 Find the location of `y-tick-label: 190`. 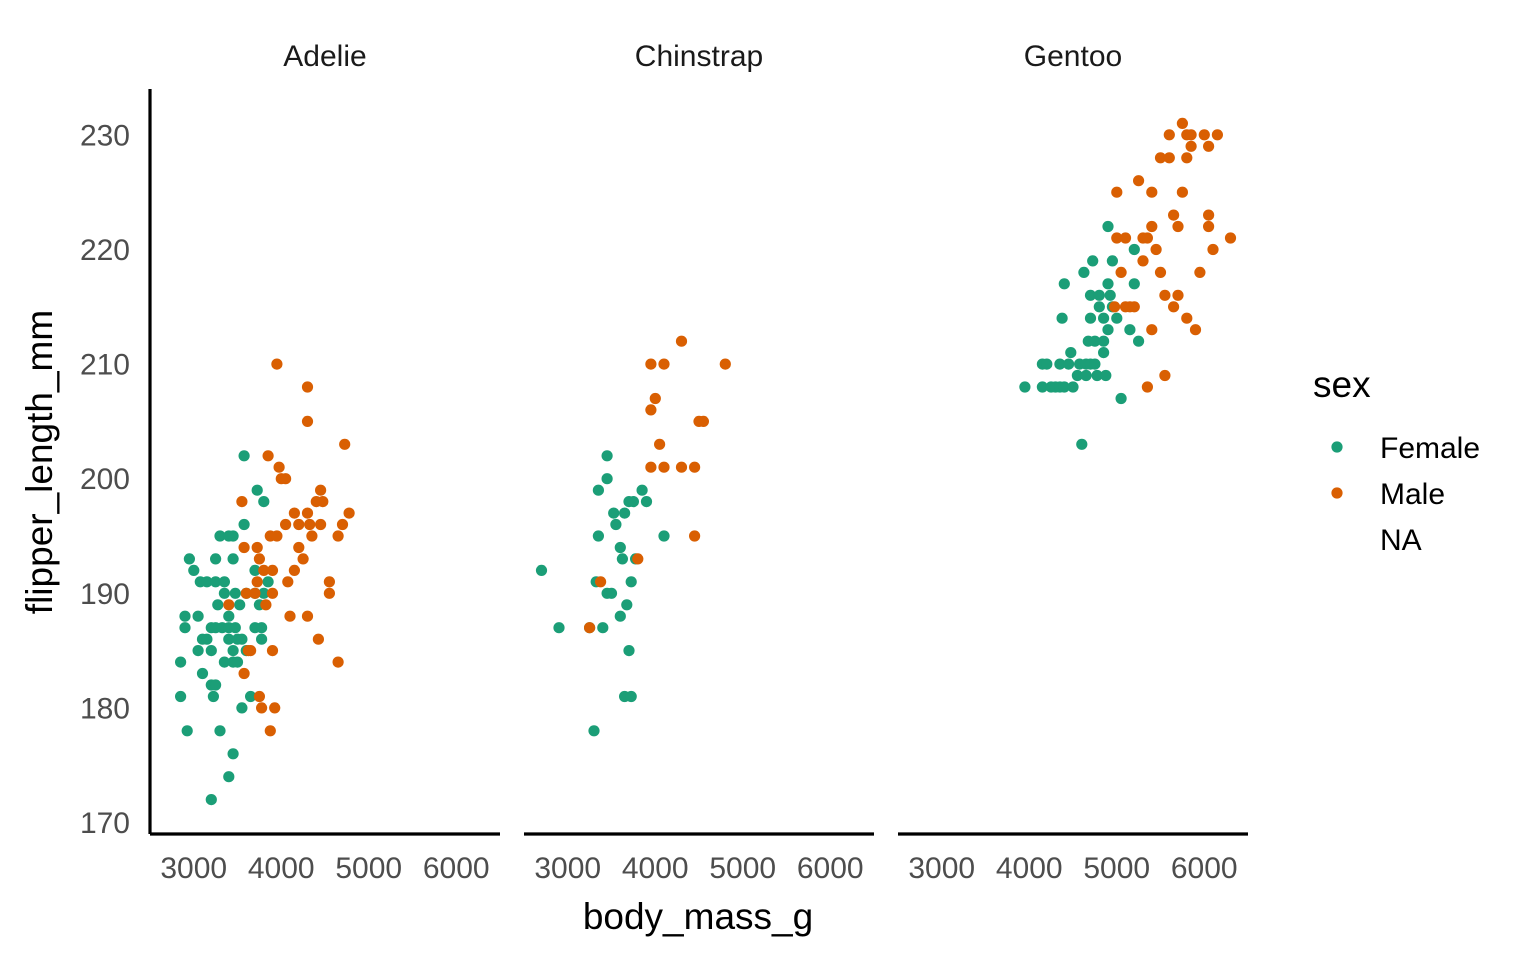

y-tick-label: 190 is located at coordinates (105, 594).